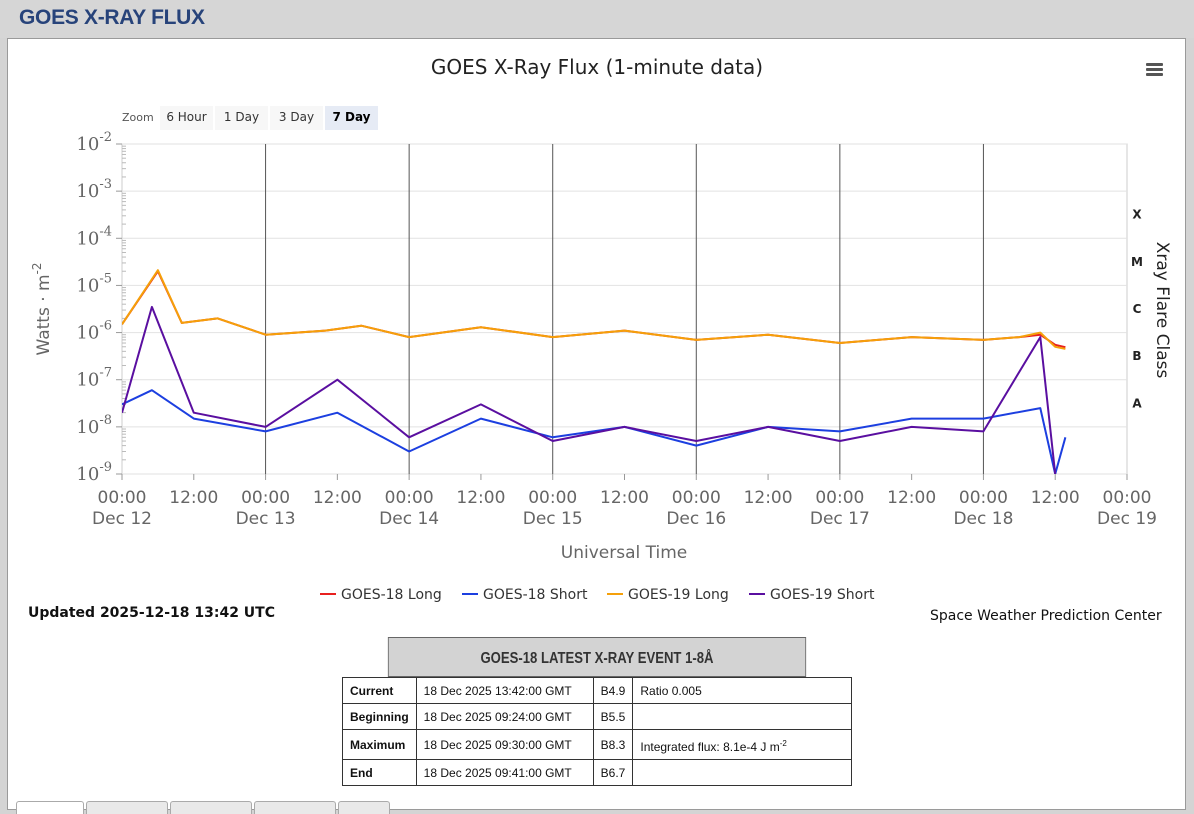 This screenshot has height=814, width=1194. What do you see at coordinates (138, 117) in the screenshot?
I see `zoom-label: Zoom` at bounding box center [138, 117].